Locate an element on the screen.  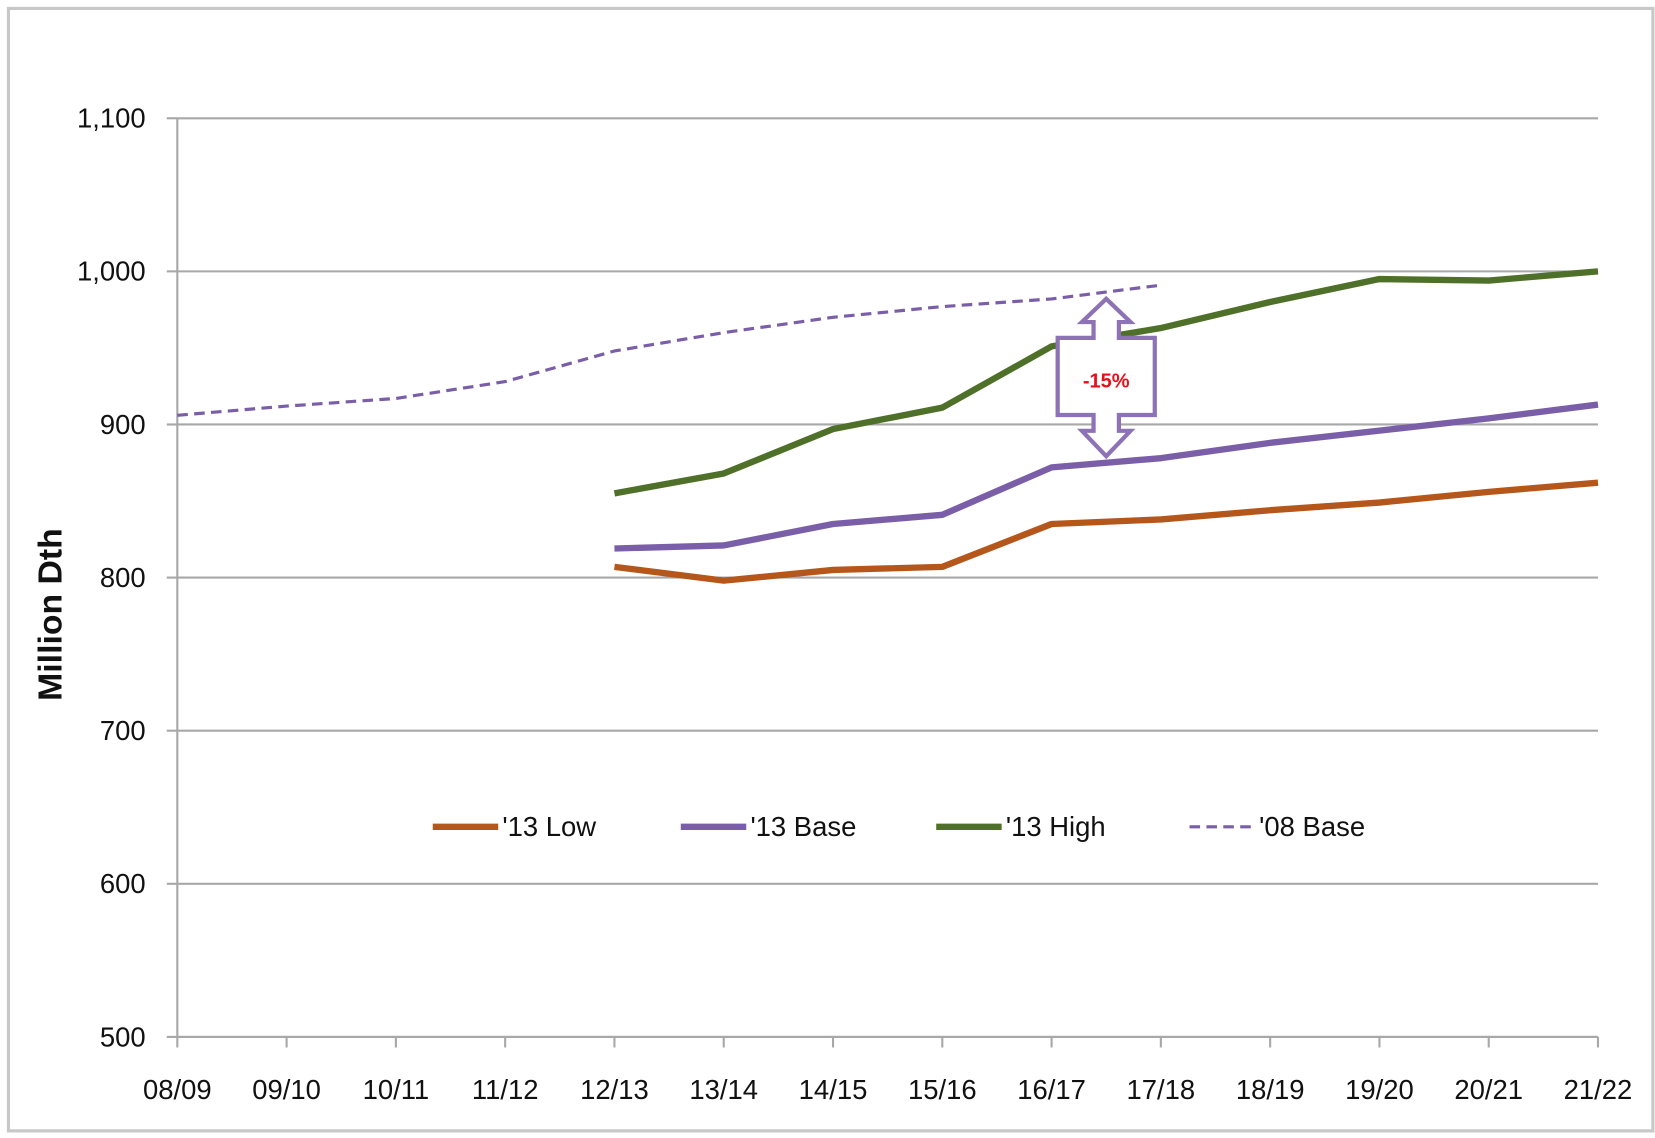
x-tick-label: 16/17 is located at coordinates (1051, 1089).